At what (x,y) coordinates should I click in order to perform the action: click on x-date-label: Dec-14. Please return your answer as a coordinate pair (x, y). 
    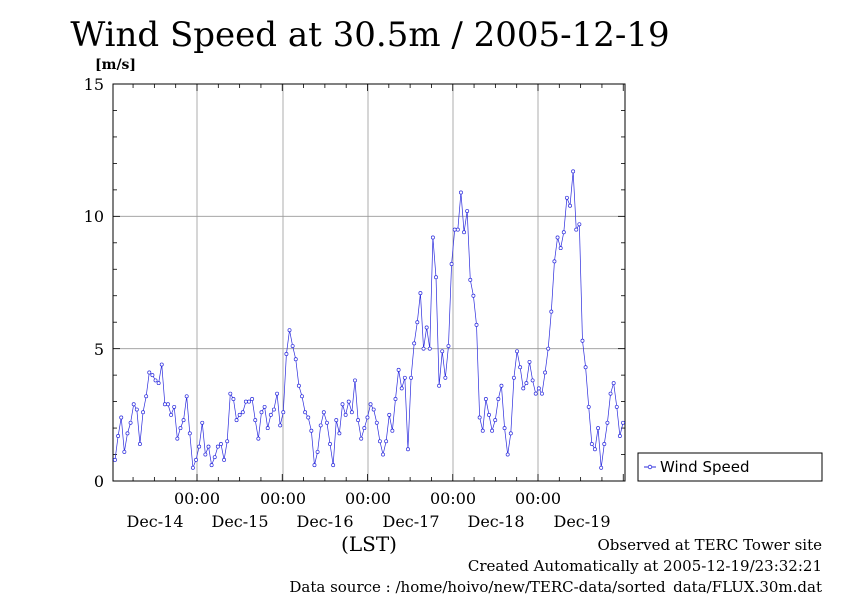
    Looking at the image, I should click on (154, 521).